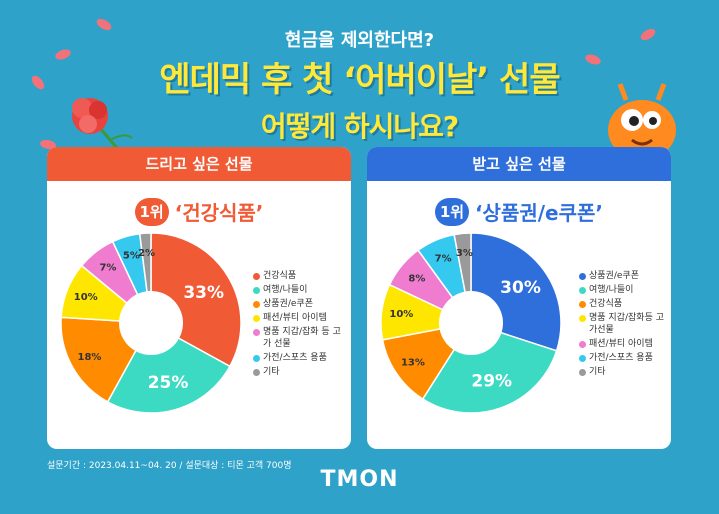  I want to click on receive-rank-badge: 1위, so click(451, 211).